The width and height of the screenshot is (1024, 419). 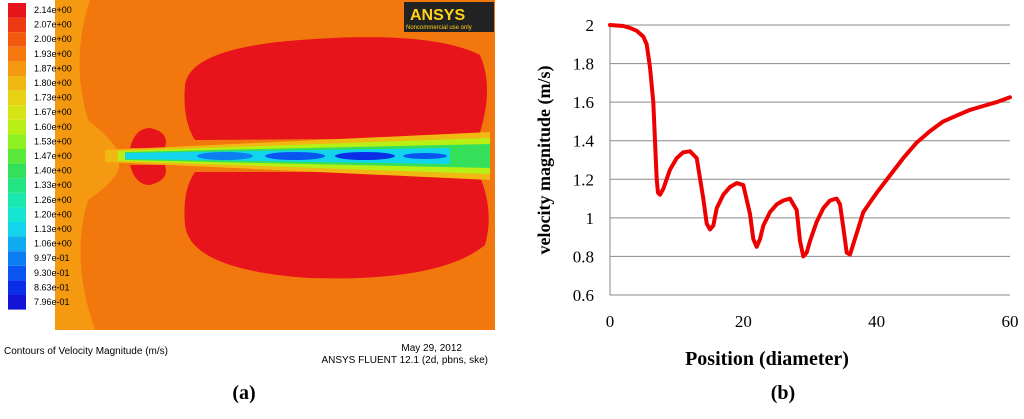 What do you see at coordinates (812, 321) in the screenshot?
I see `x-tick-labels: 0 20 40 60` at bounding box center [812, 321].